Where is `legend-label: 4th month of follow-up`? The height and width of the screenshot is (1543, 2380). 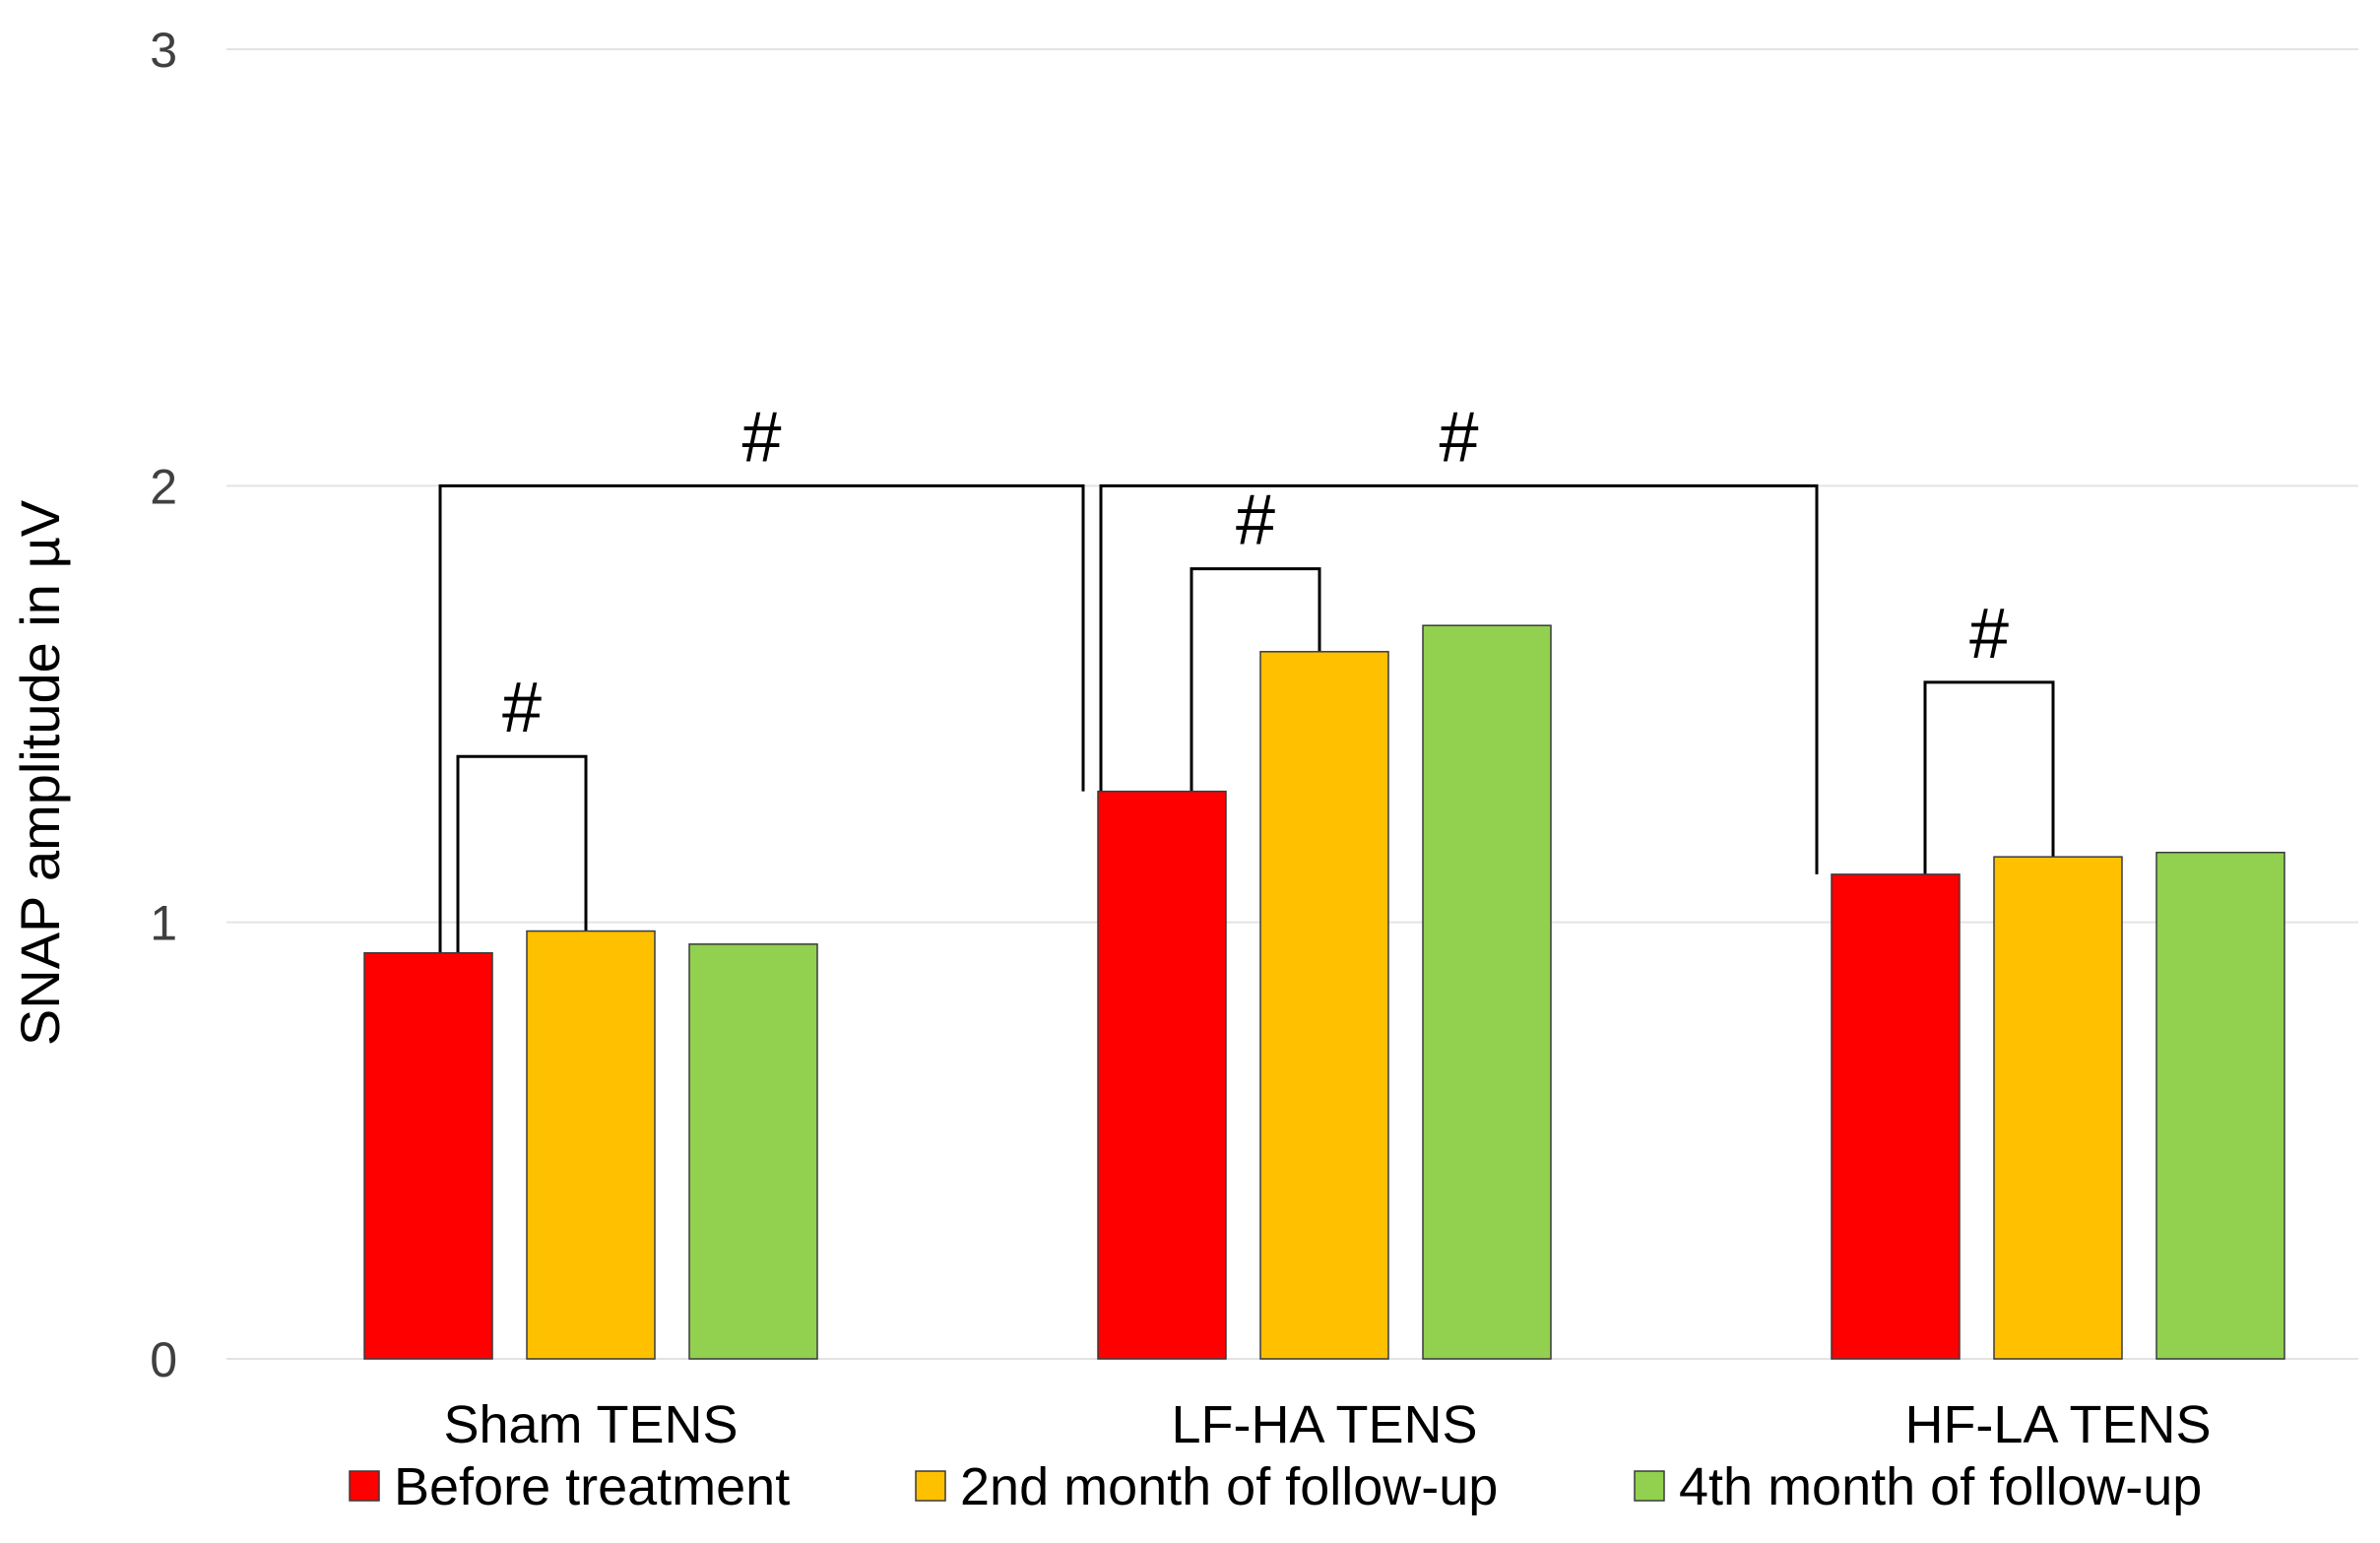
legend-label: 4th month of follow-up is located at coordinates (1940, 1487).